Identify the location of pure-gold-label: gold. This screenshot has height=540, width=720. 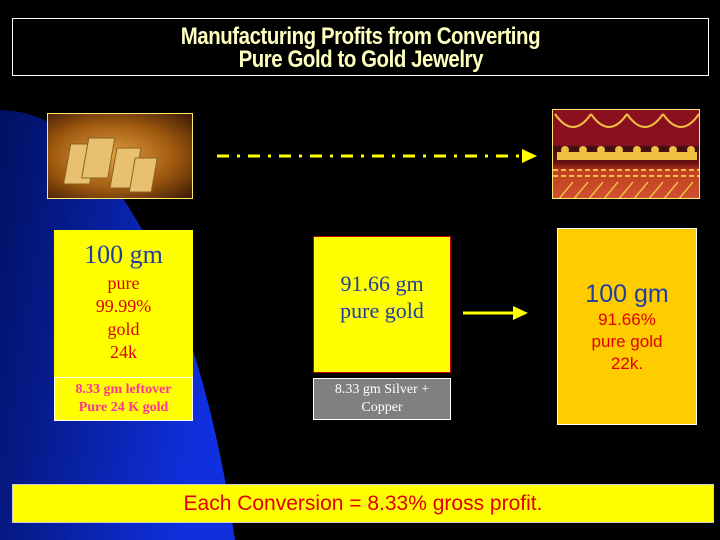
(123, 329).